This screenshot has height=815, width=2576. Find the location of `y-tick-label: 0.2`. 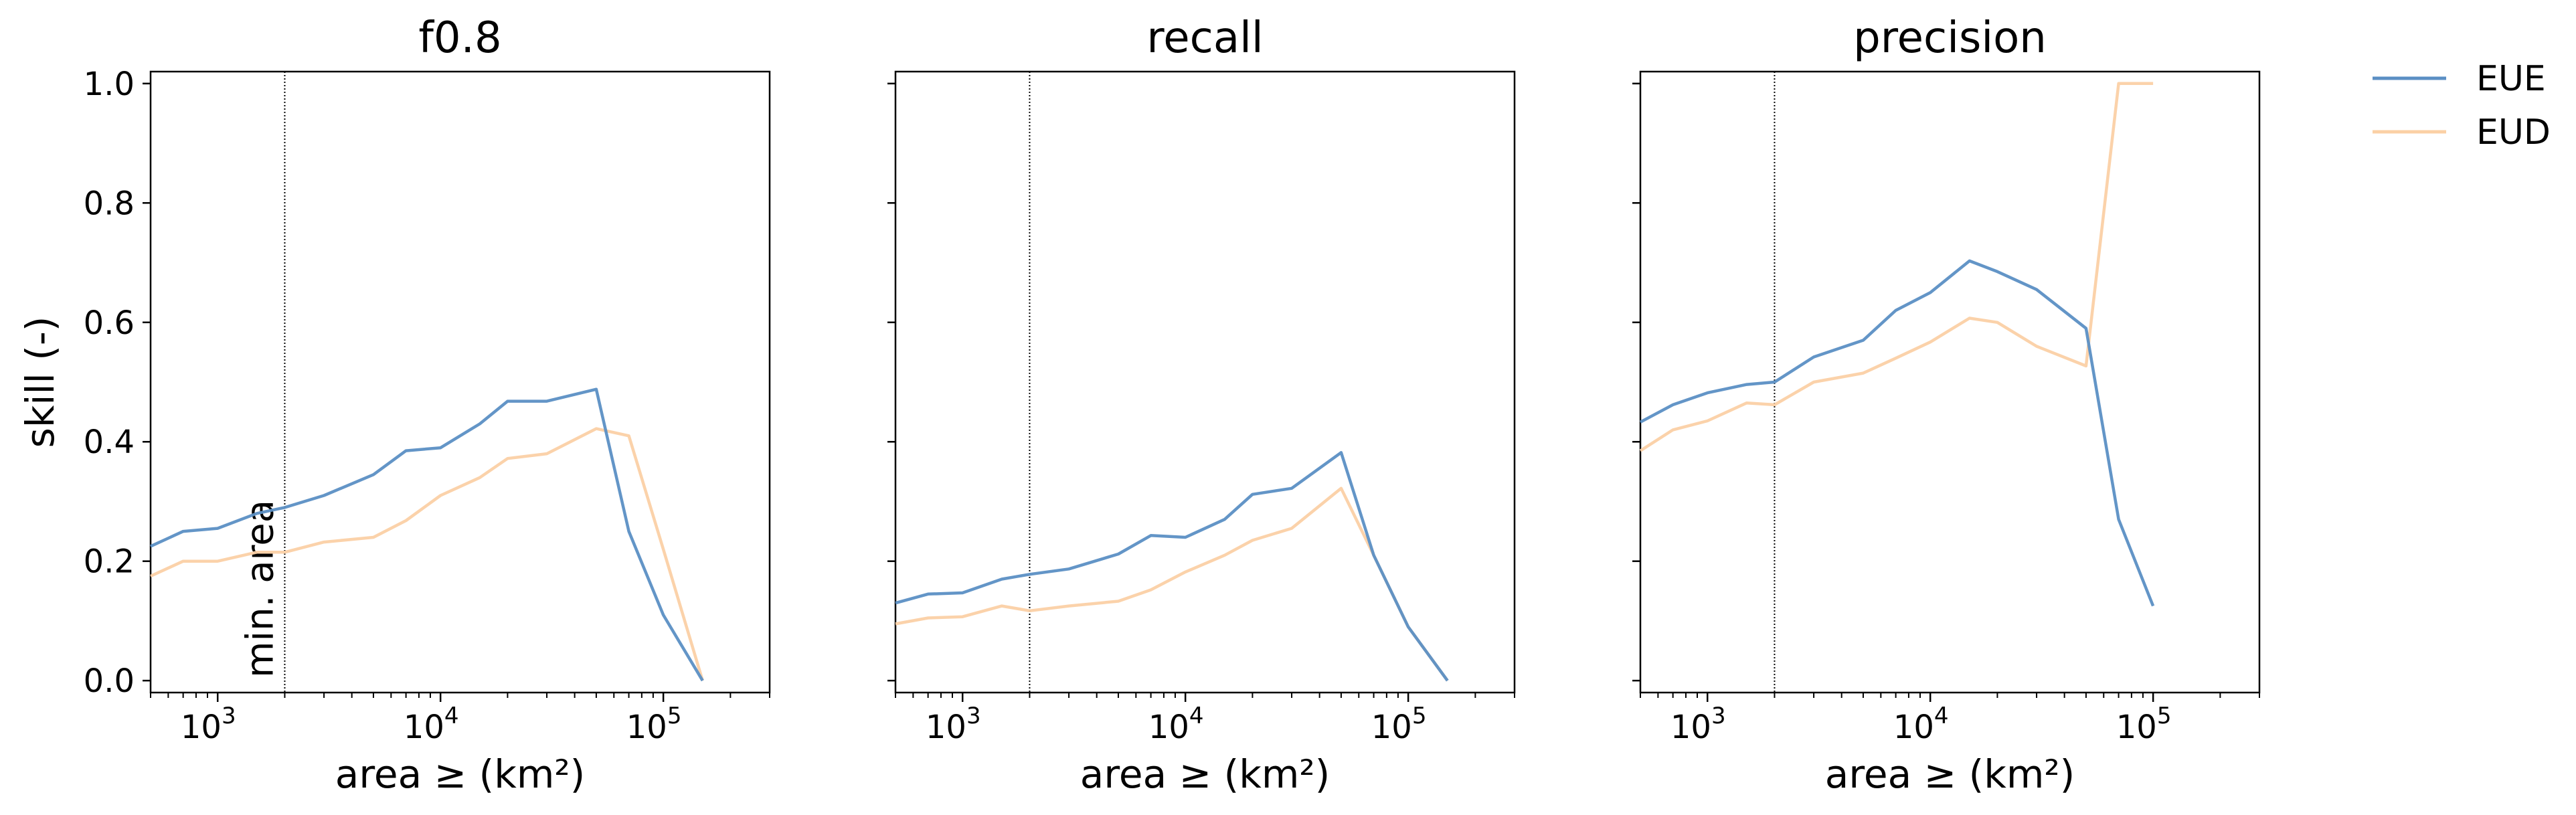

y-tick-label: 0.2 is located at coordinates (109, 562).